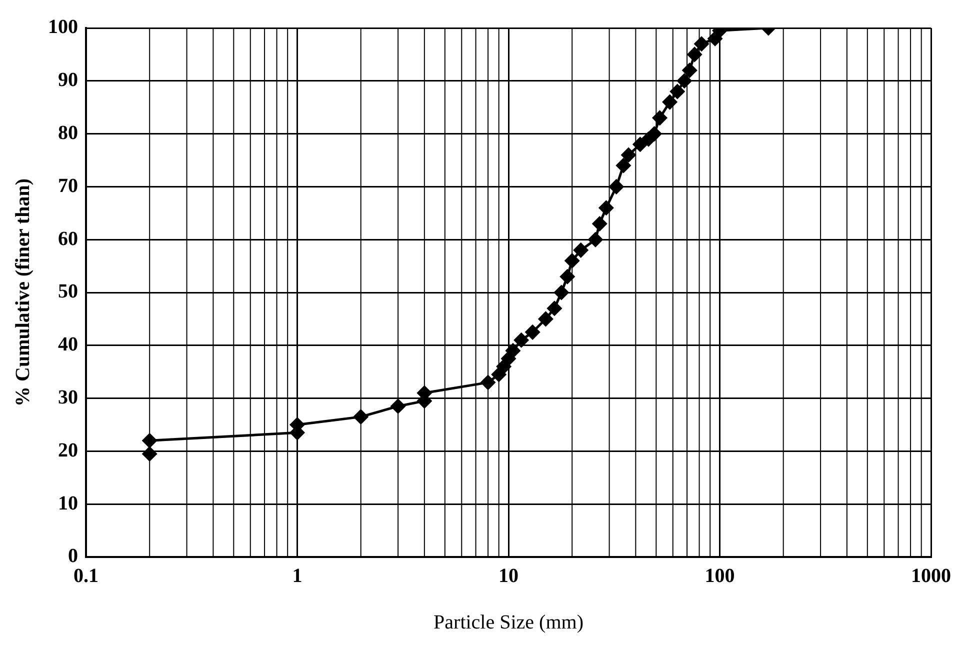  What do you see at coordinates (68, 503) in the screenshot?
I see `y-tick-label: 10` at bounding box center [68, 503].